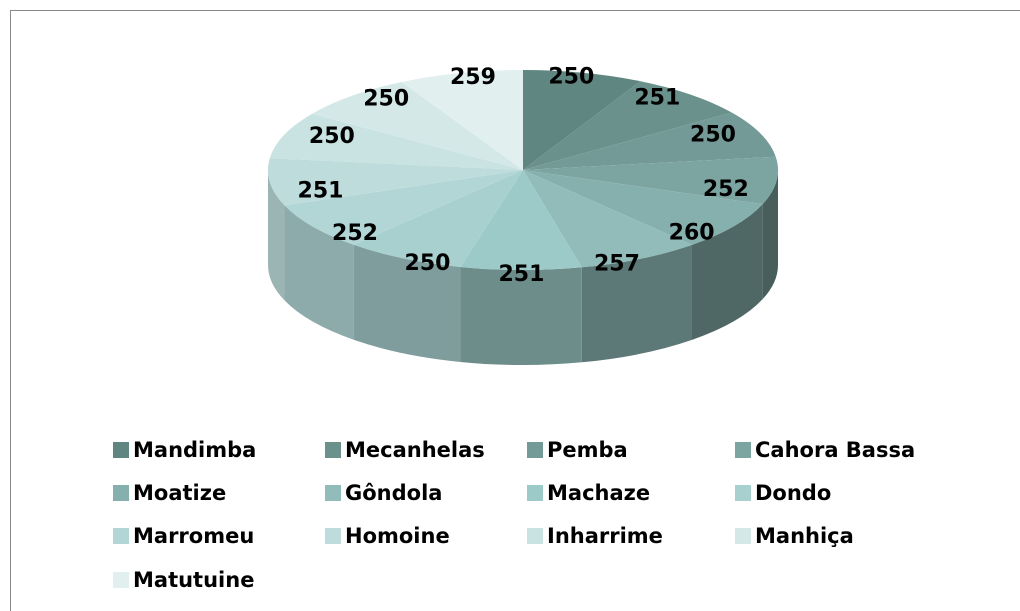  What do you see at coordinates (179, 493) in the screenshot?
I see `legend-label: Moatize` at bounding box center [179, 493].